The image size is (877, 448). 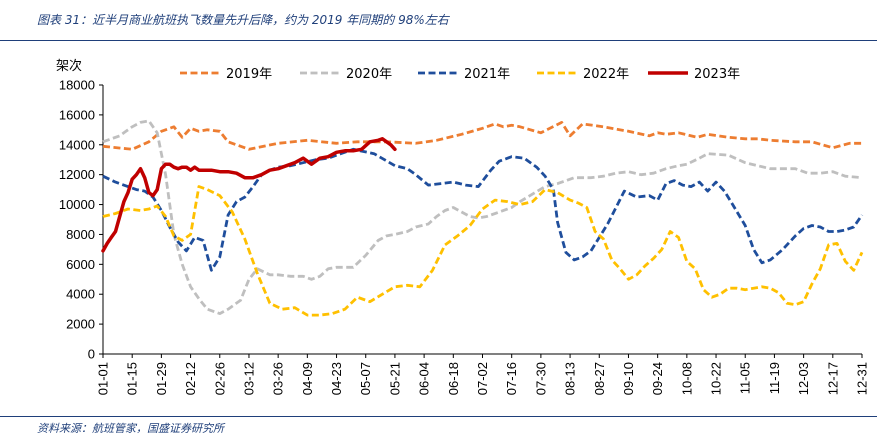 What do you see at coordinates (336, 378) in the screenshot?
I see `x-tick-label: 04-23` at bounding box center [336, 378].